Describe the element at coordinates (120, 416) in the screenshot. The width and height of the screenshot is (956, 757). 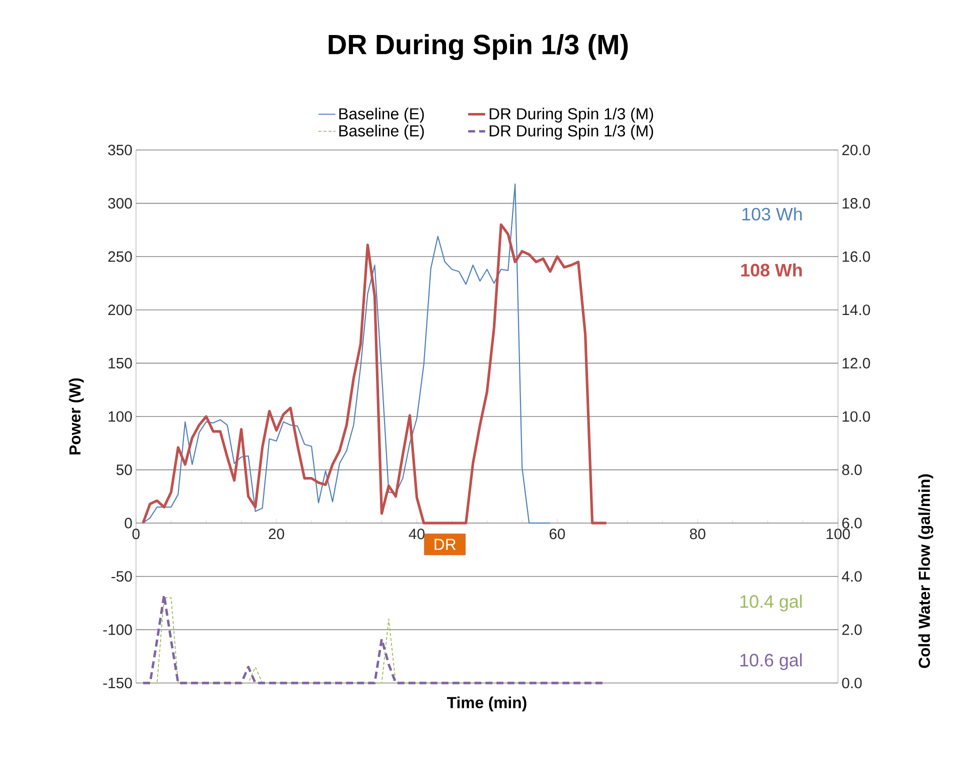
I see `y-tick-label: 100` at that location.